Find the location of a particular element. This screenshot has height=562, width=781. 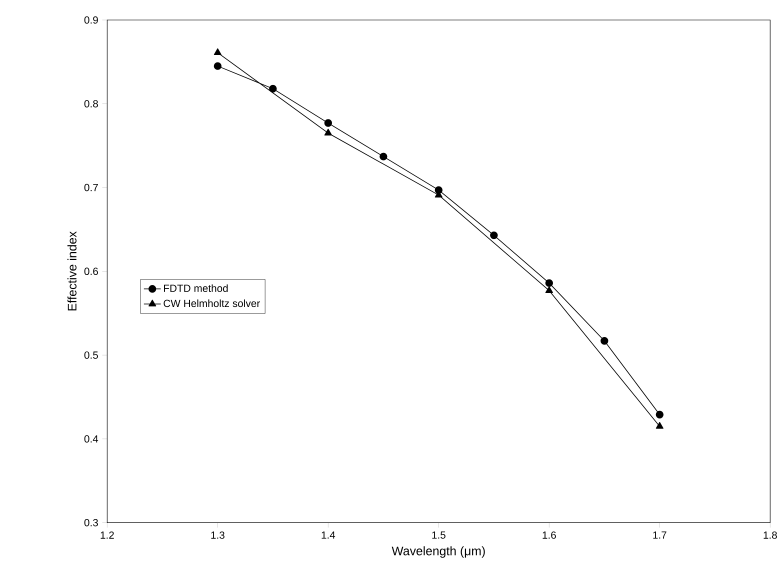

x-tick-label: 1.8 is located at coordinates (770, 535).